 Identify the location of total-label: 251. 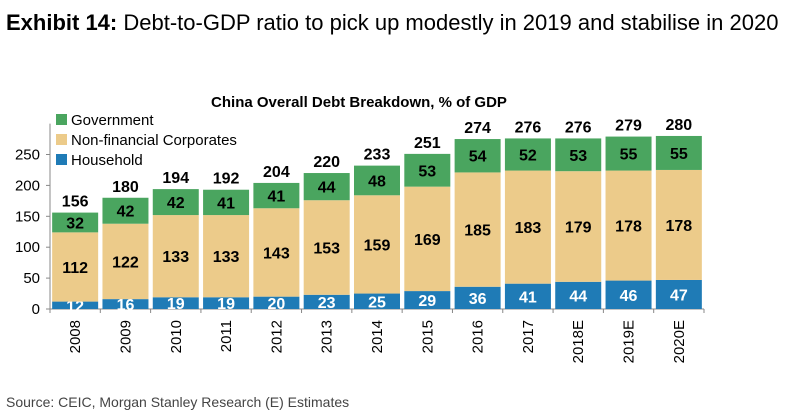
(427, 143).